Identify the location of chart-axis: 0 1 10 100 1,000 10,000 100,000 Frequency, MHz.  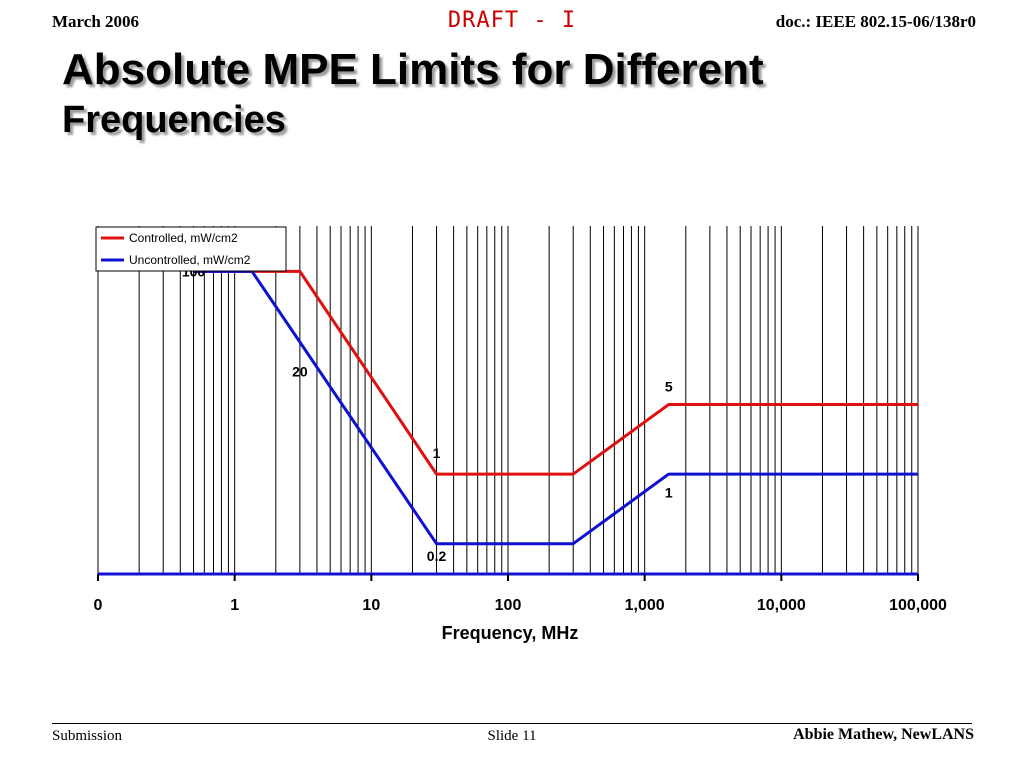
(520, 607).